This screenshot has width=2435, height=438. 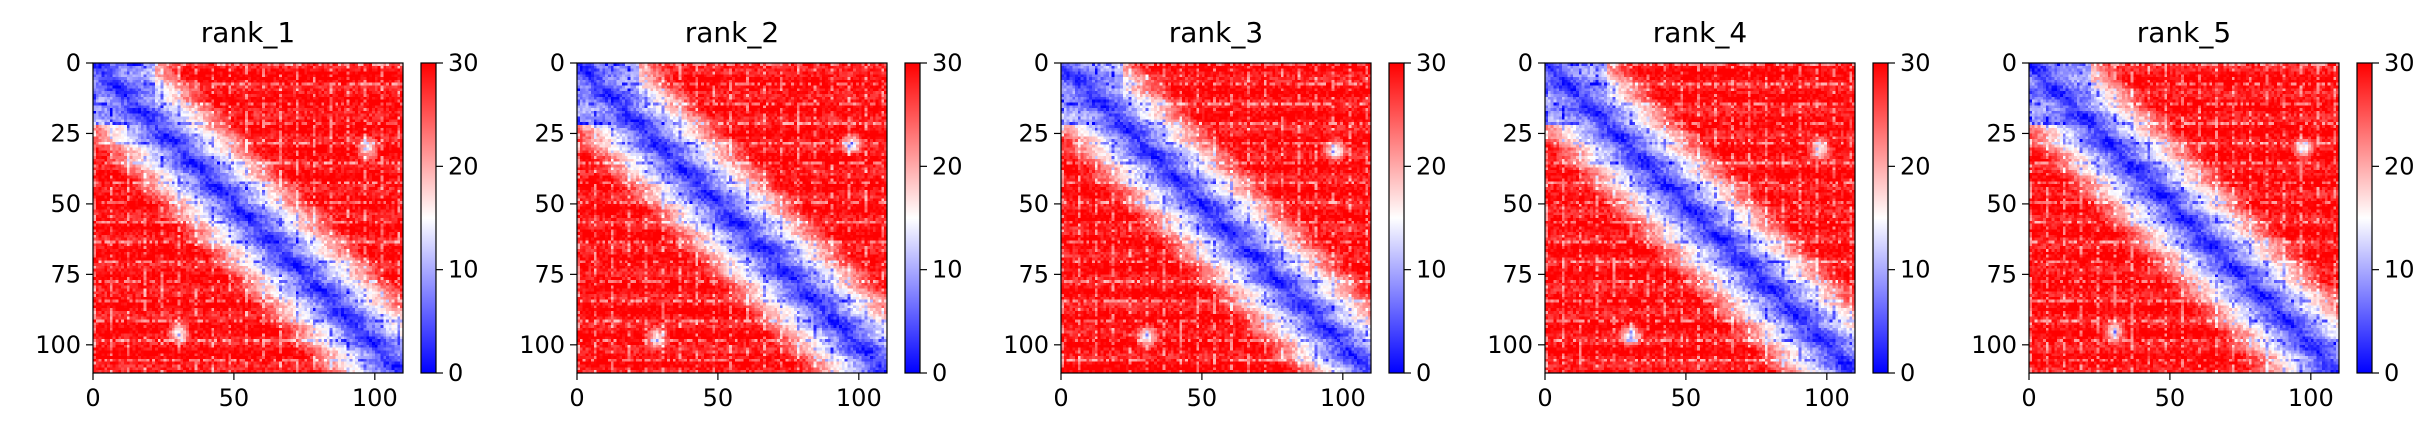 What do you see at coordinates (1700, 32) in the screenshot?
I see `panel-title: rank_4` at bounding box center [1700, 32].